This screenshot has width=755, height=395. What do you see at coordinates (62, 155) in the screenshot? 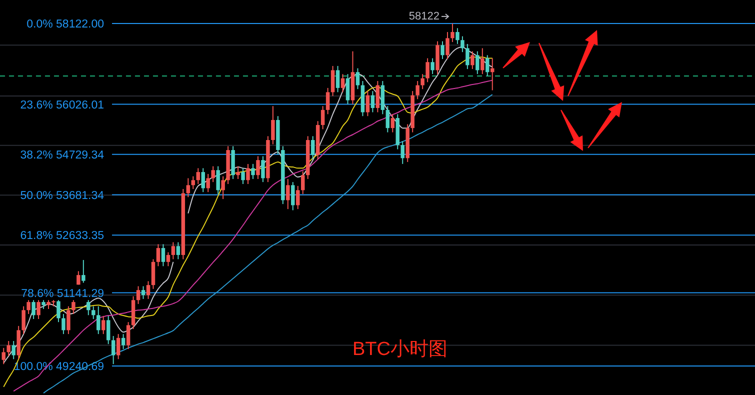
I see `ref-line-label: 38.2% 54729.34` at bounding box center [62, 155].